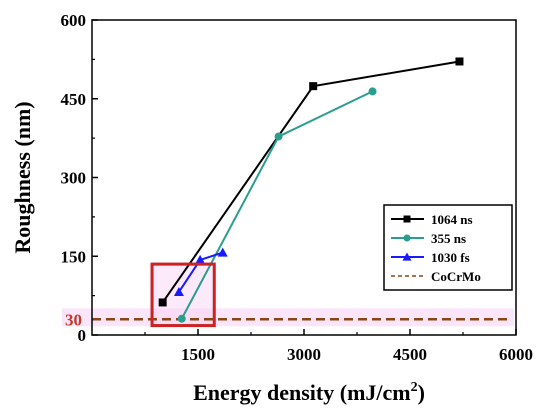 This screenshot has height=416, width=550. What do you see at coordinates (74, 99) in the screenshot?
I see `y-tick-label-450: 450` at bounding box center [74, 99].